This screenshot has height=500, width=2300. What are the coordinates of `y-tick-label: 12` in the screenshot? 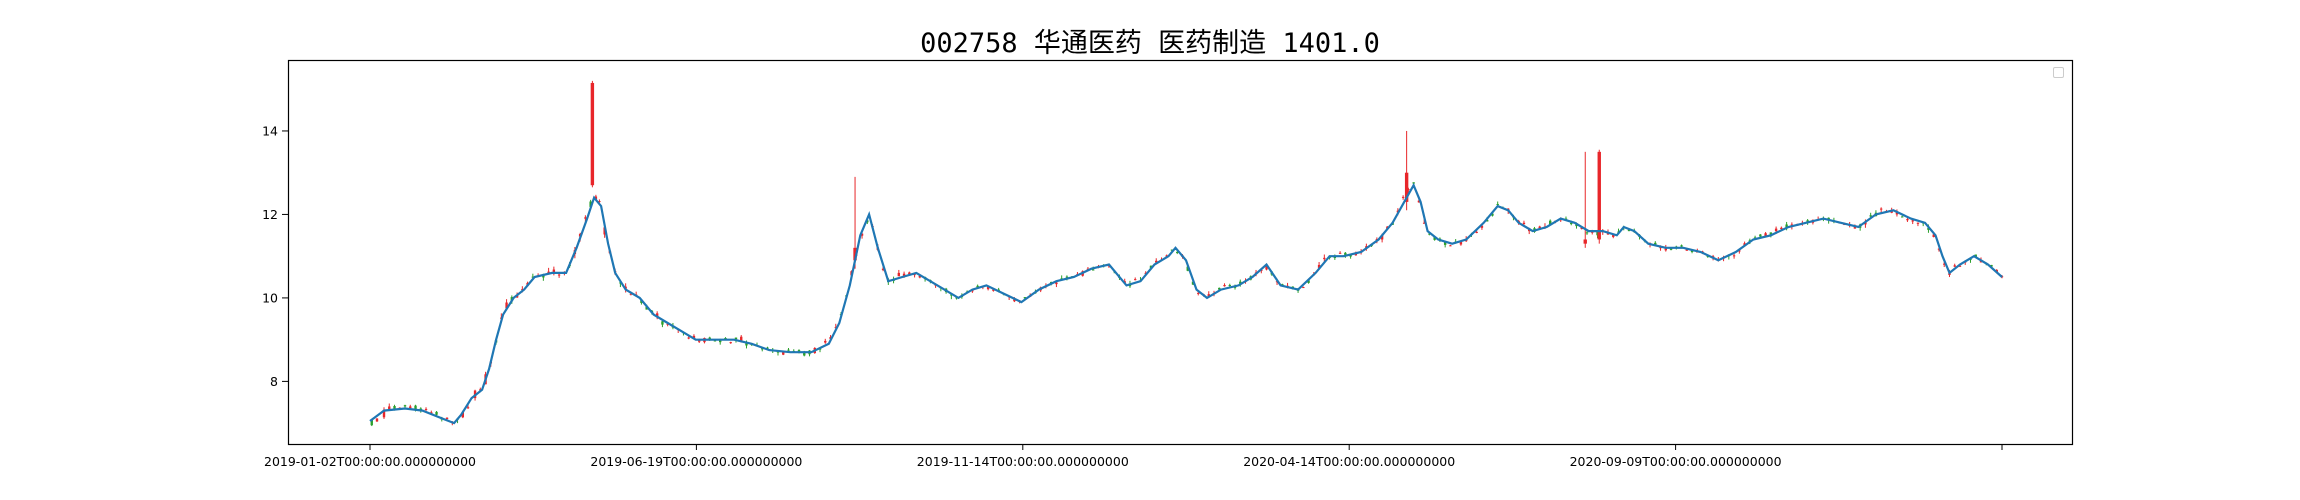 It's located at (270, 214).